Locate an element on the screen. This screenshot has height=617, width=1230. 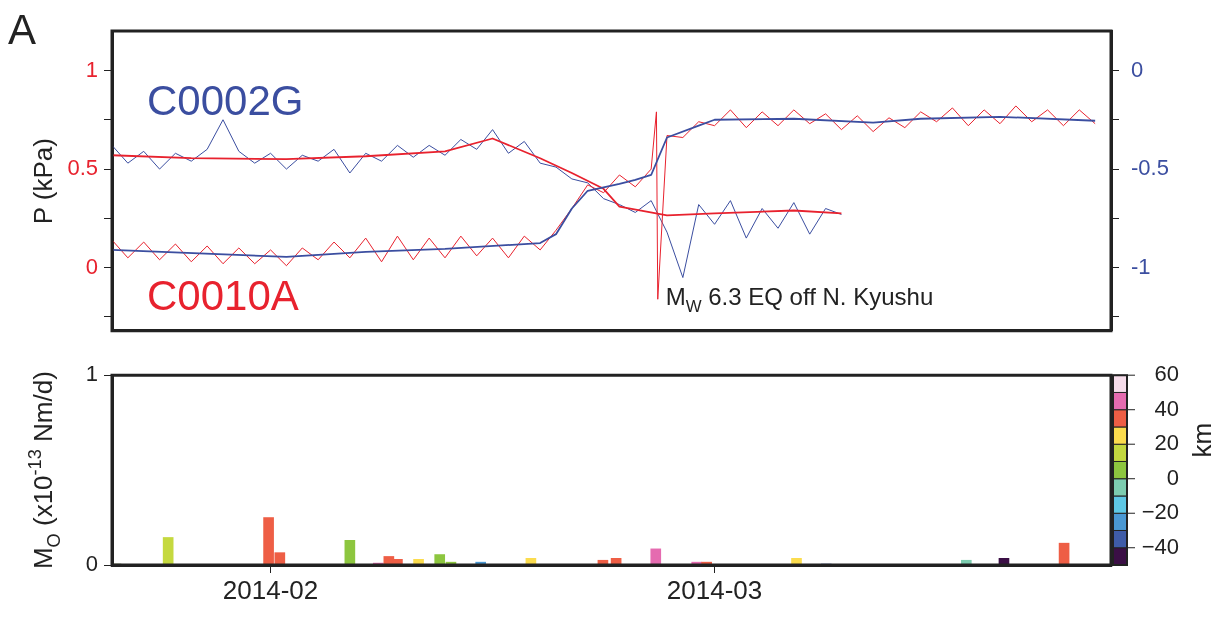
series-label: C0002G is located at coordinates (225, 101).